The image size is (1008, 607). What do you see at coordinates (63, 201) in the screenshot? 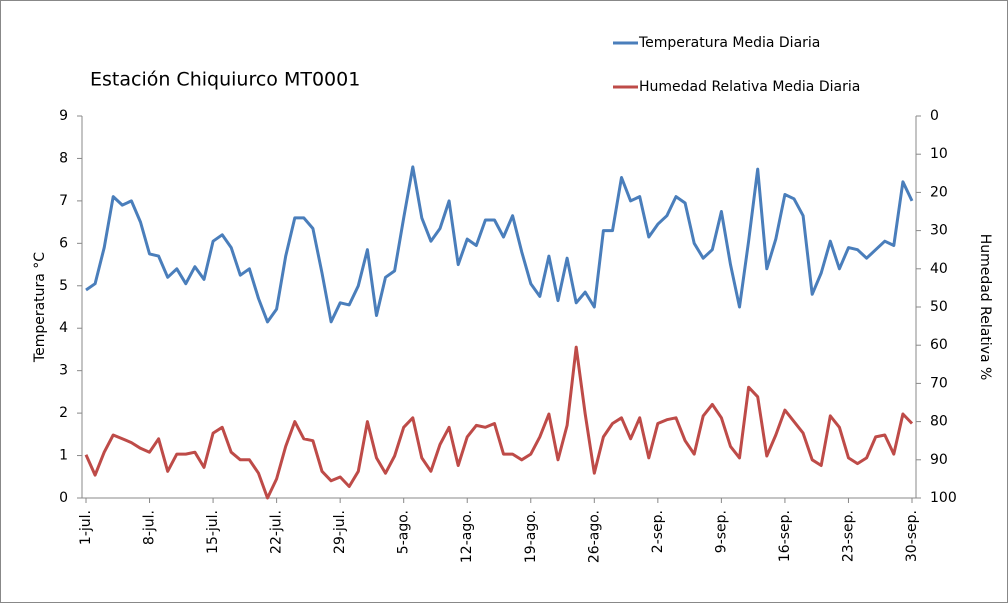
I see `y-tick-label: 7` at bounding box center [63, 201].